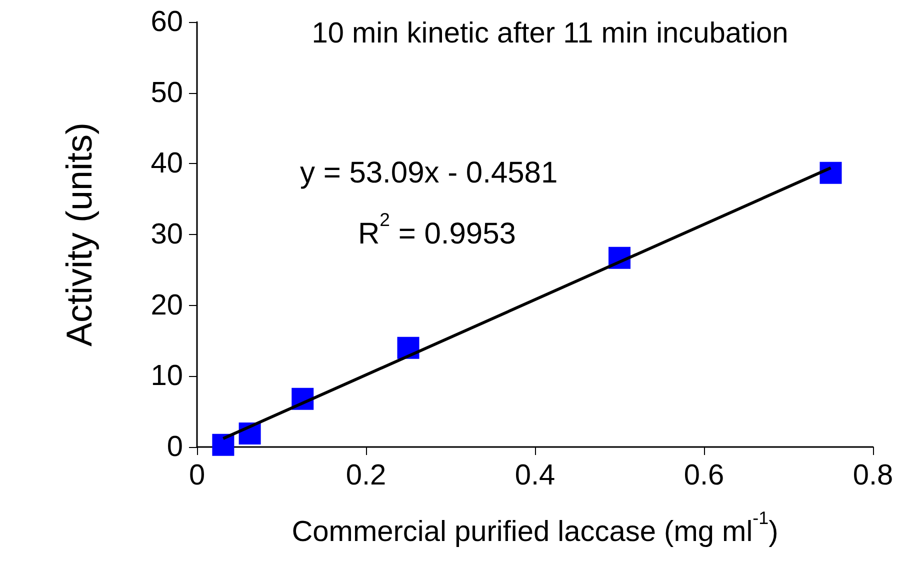 The image size is (903, 572). What do you see at coordinates (197, 476) in the screenshot?
I see `x-tick-label: 0` at bounding box center [197, 476].